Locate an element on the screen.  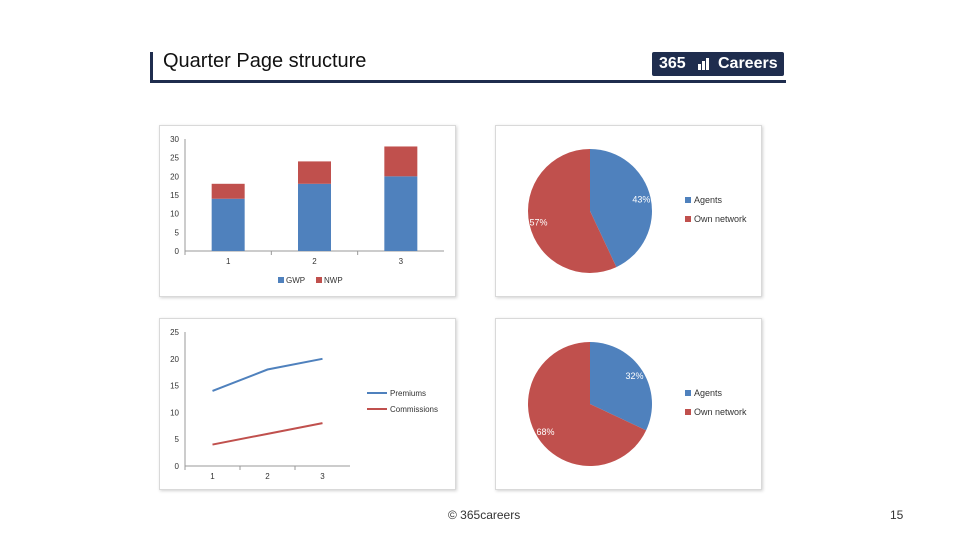
brand-logo: 365 Careers is located at coordinates (718, 64).